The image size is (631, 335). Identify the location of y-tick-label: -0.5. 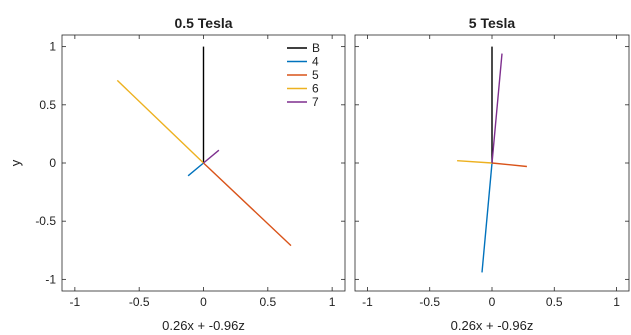
(45, 221).